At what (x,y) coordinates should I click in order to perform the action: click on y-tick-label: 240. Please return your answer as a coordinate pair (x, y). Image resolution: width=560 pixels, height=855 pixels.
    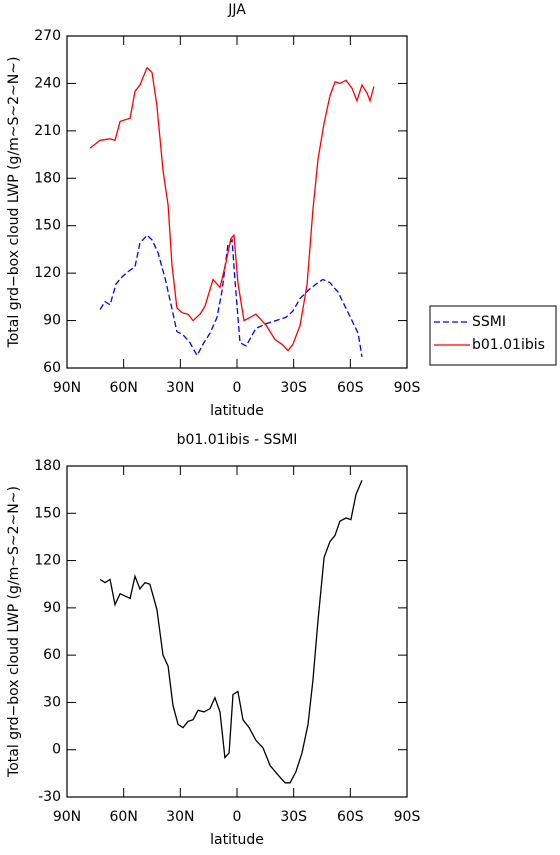
    Looking at the image, I should click on (47, 83).